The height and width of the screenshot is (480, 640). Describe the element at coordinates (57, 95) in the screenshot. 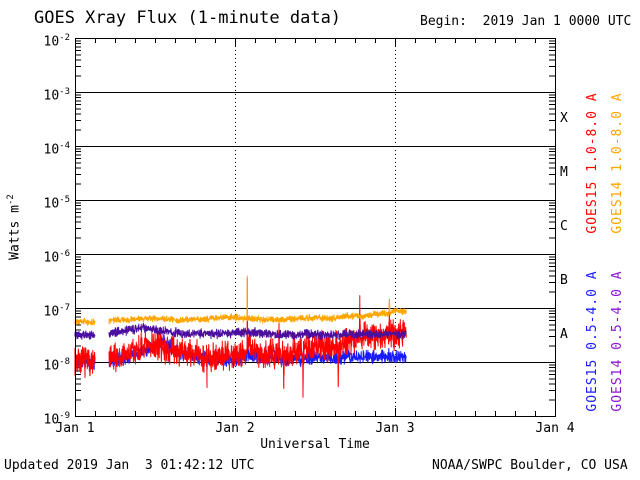

I see `y-tick-label: 10⁻³` at that location.